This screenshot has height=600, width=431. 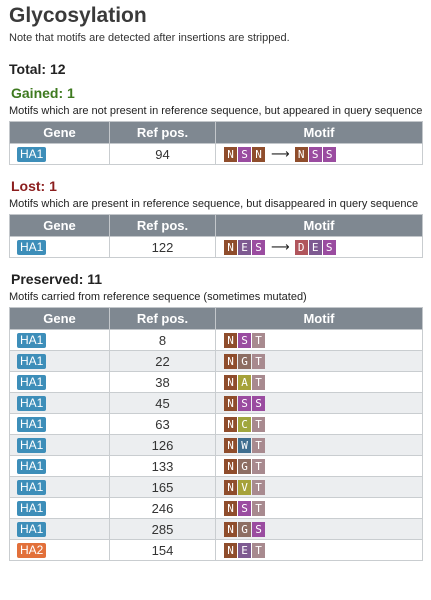 What do you see at coordinates (244, 383) in the screenshot?
I see `amino-acid-a: A` at bounding box center [244, 383].